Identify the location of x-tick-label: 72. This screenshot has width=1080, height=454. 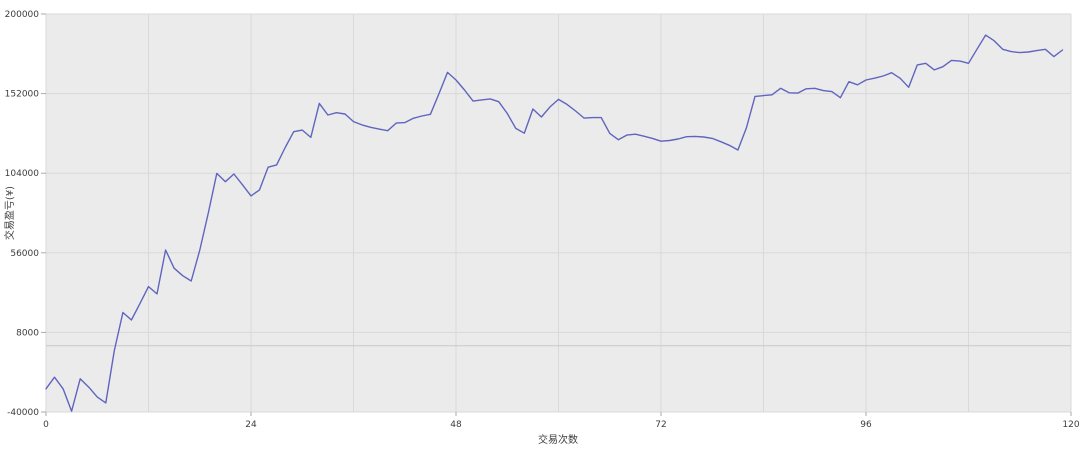
(660, 425).